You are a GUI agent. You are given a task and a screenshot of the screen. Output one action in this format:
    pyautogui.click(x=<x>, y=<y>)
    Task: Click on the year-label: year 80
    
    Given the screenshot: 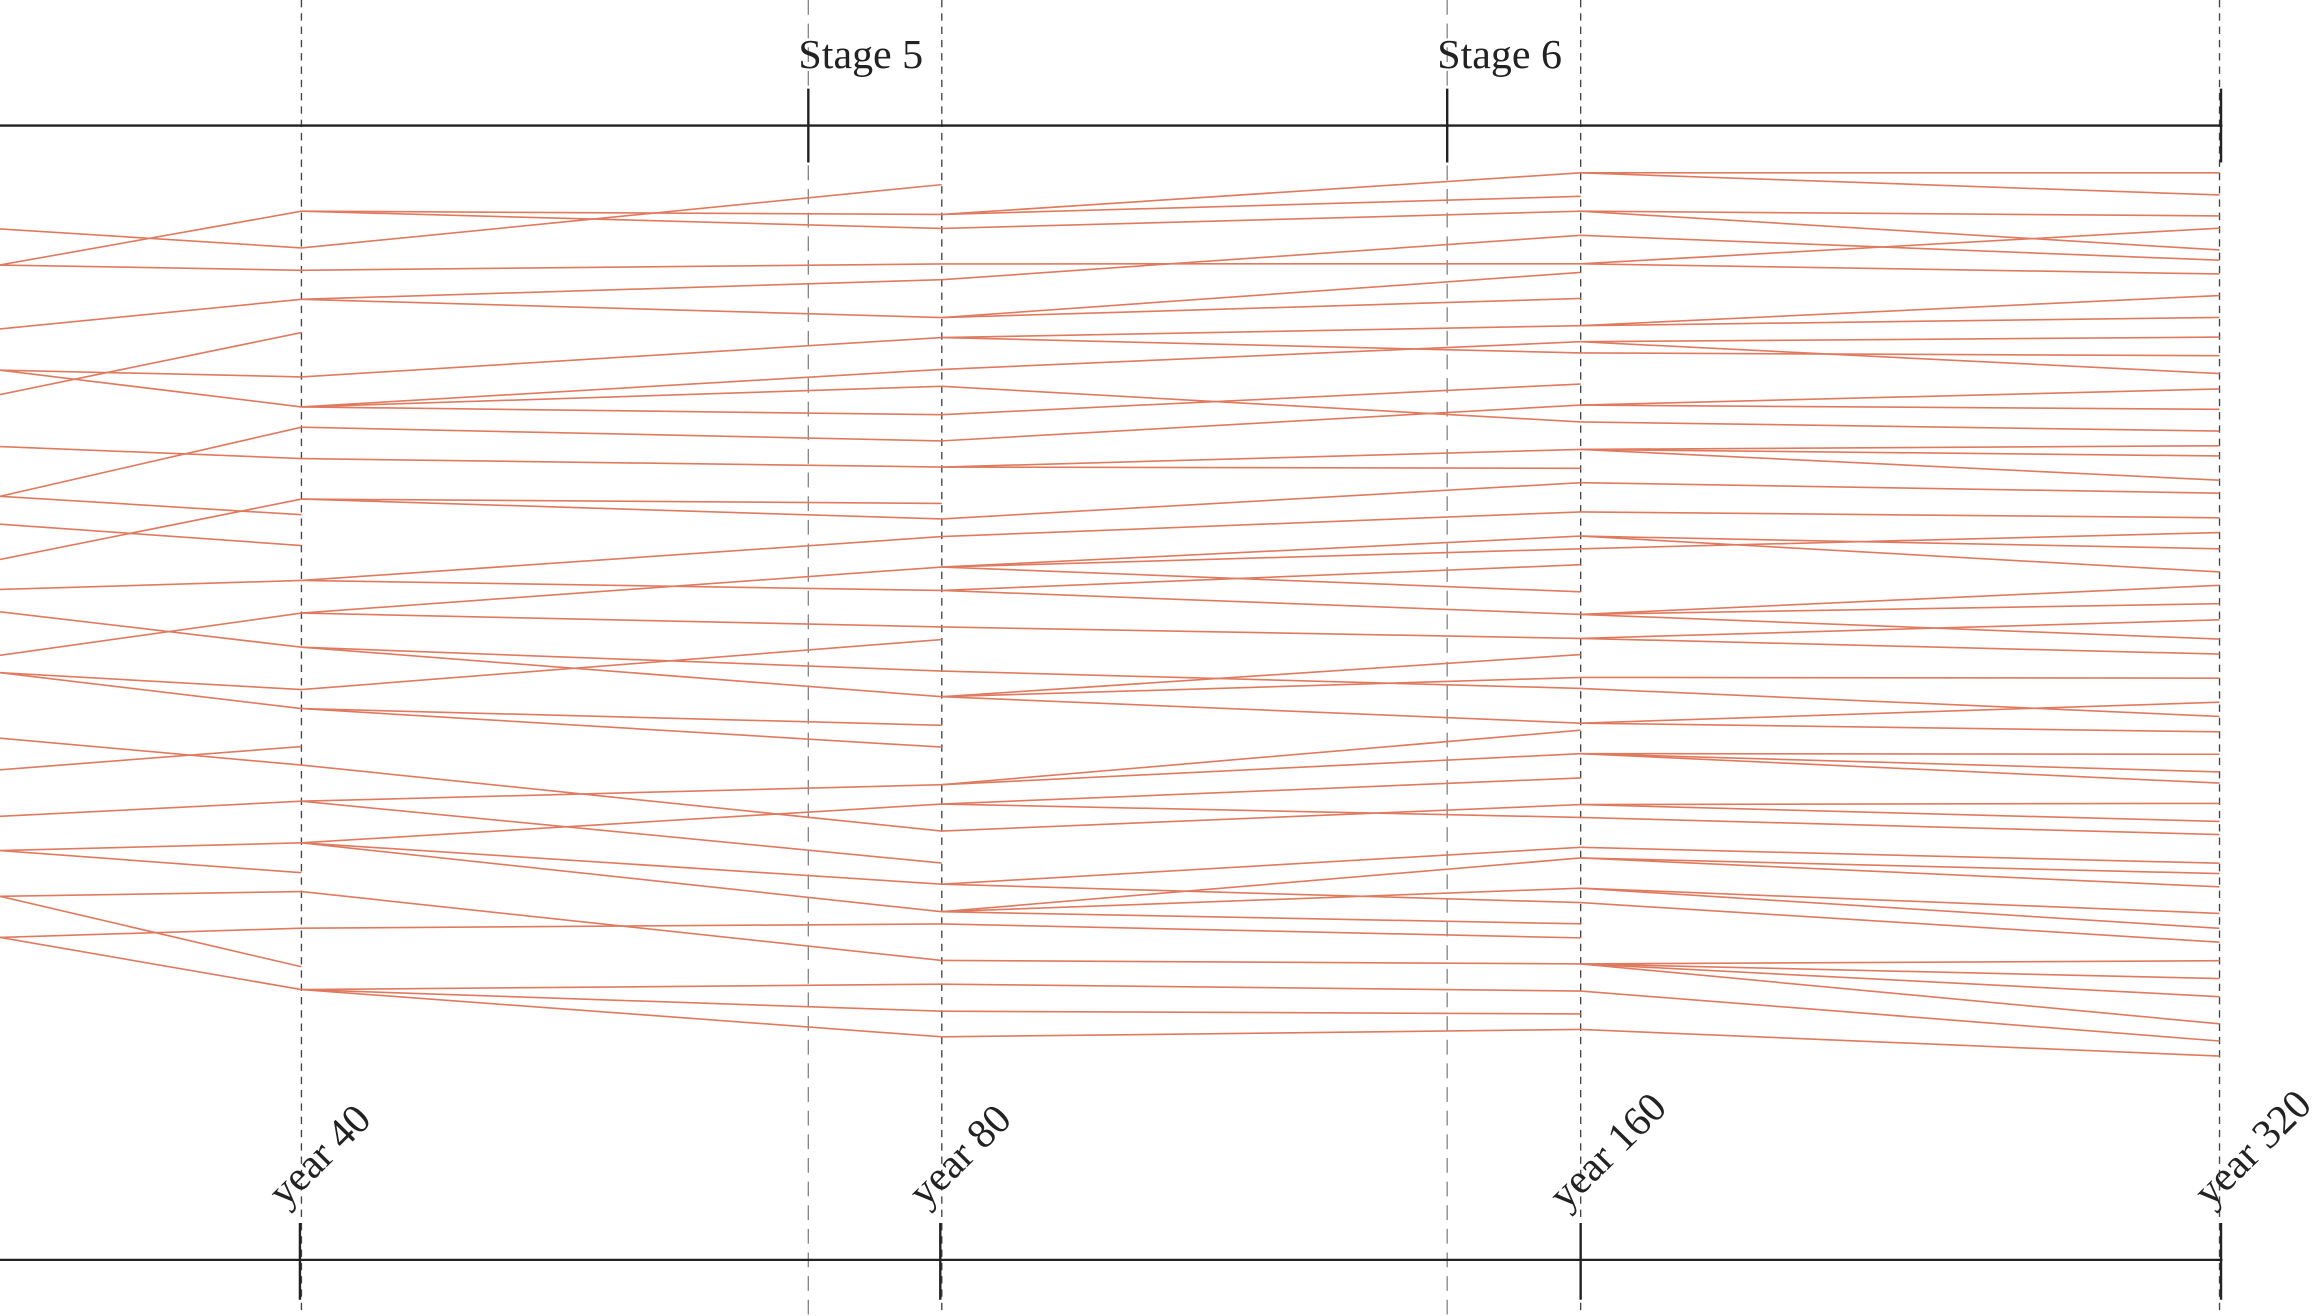 What is the action you would take?
    pyautogui.click(x=960, y=1155)
    